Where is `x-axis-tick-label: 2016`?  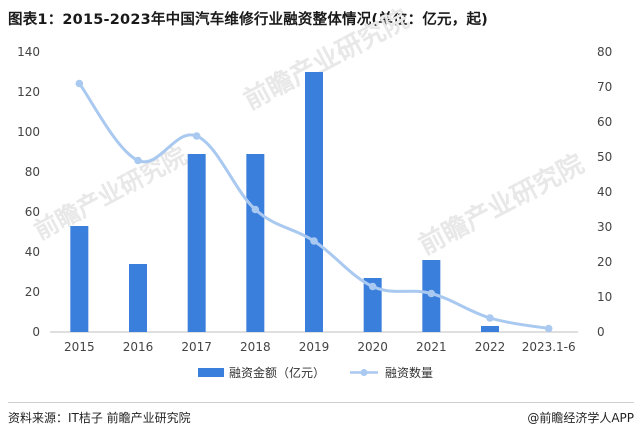 x-axis-tick-label: 2016 is located at coordinates (138, 347).